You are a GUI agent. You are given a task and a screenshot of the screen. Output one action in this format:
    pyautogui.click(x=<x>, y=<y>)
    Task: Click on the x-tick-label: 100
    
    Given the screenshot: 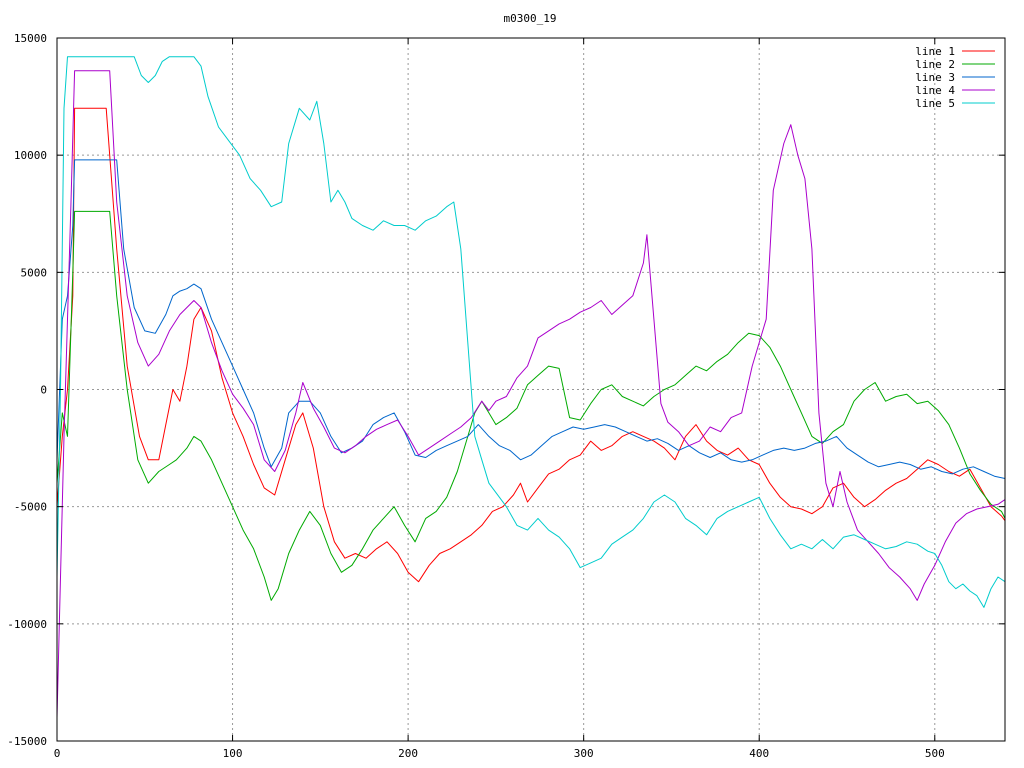 What is the action you would take?
    pyautogui.click(x=233, y=753)
    